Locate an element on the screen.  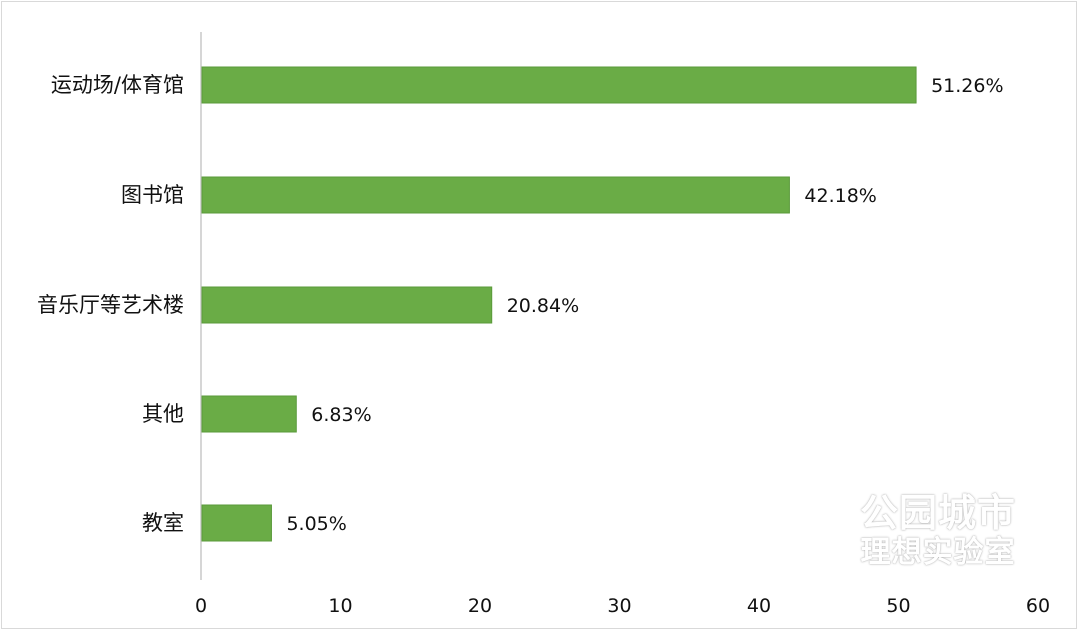
value-label: 5.05% is located at coordinates (316, 524).